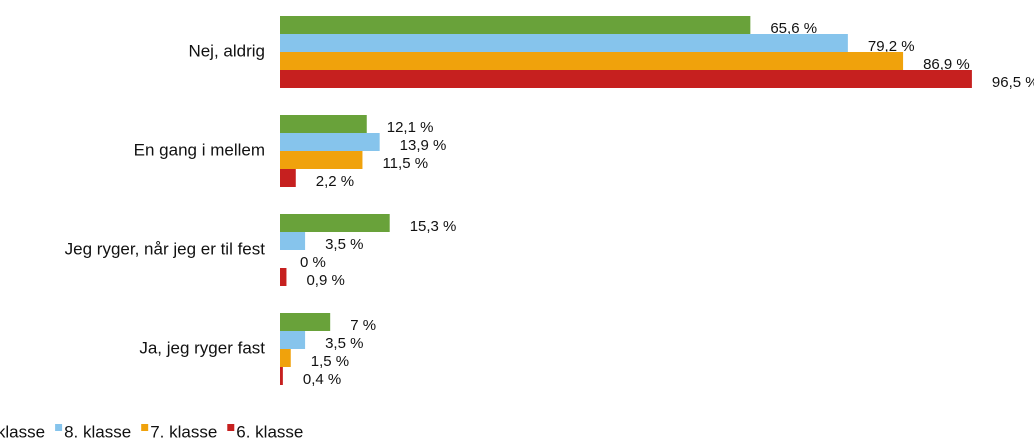 The width and height of the screenshot is (1034, 441). I want to click on value-label: 0,4 %, so click(322, 379).